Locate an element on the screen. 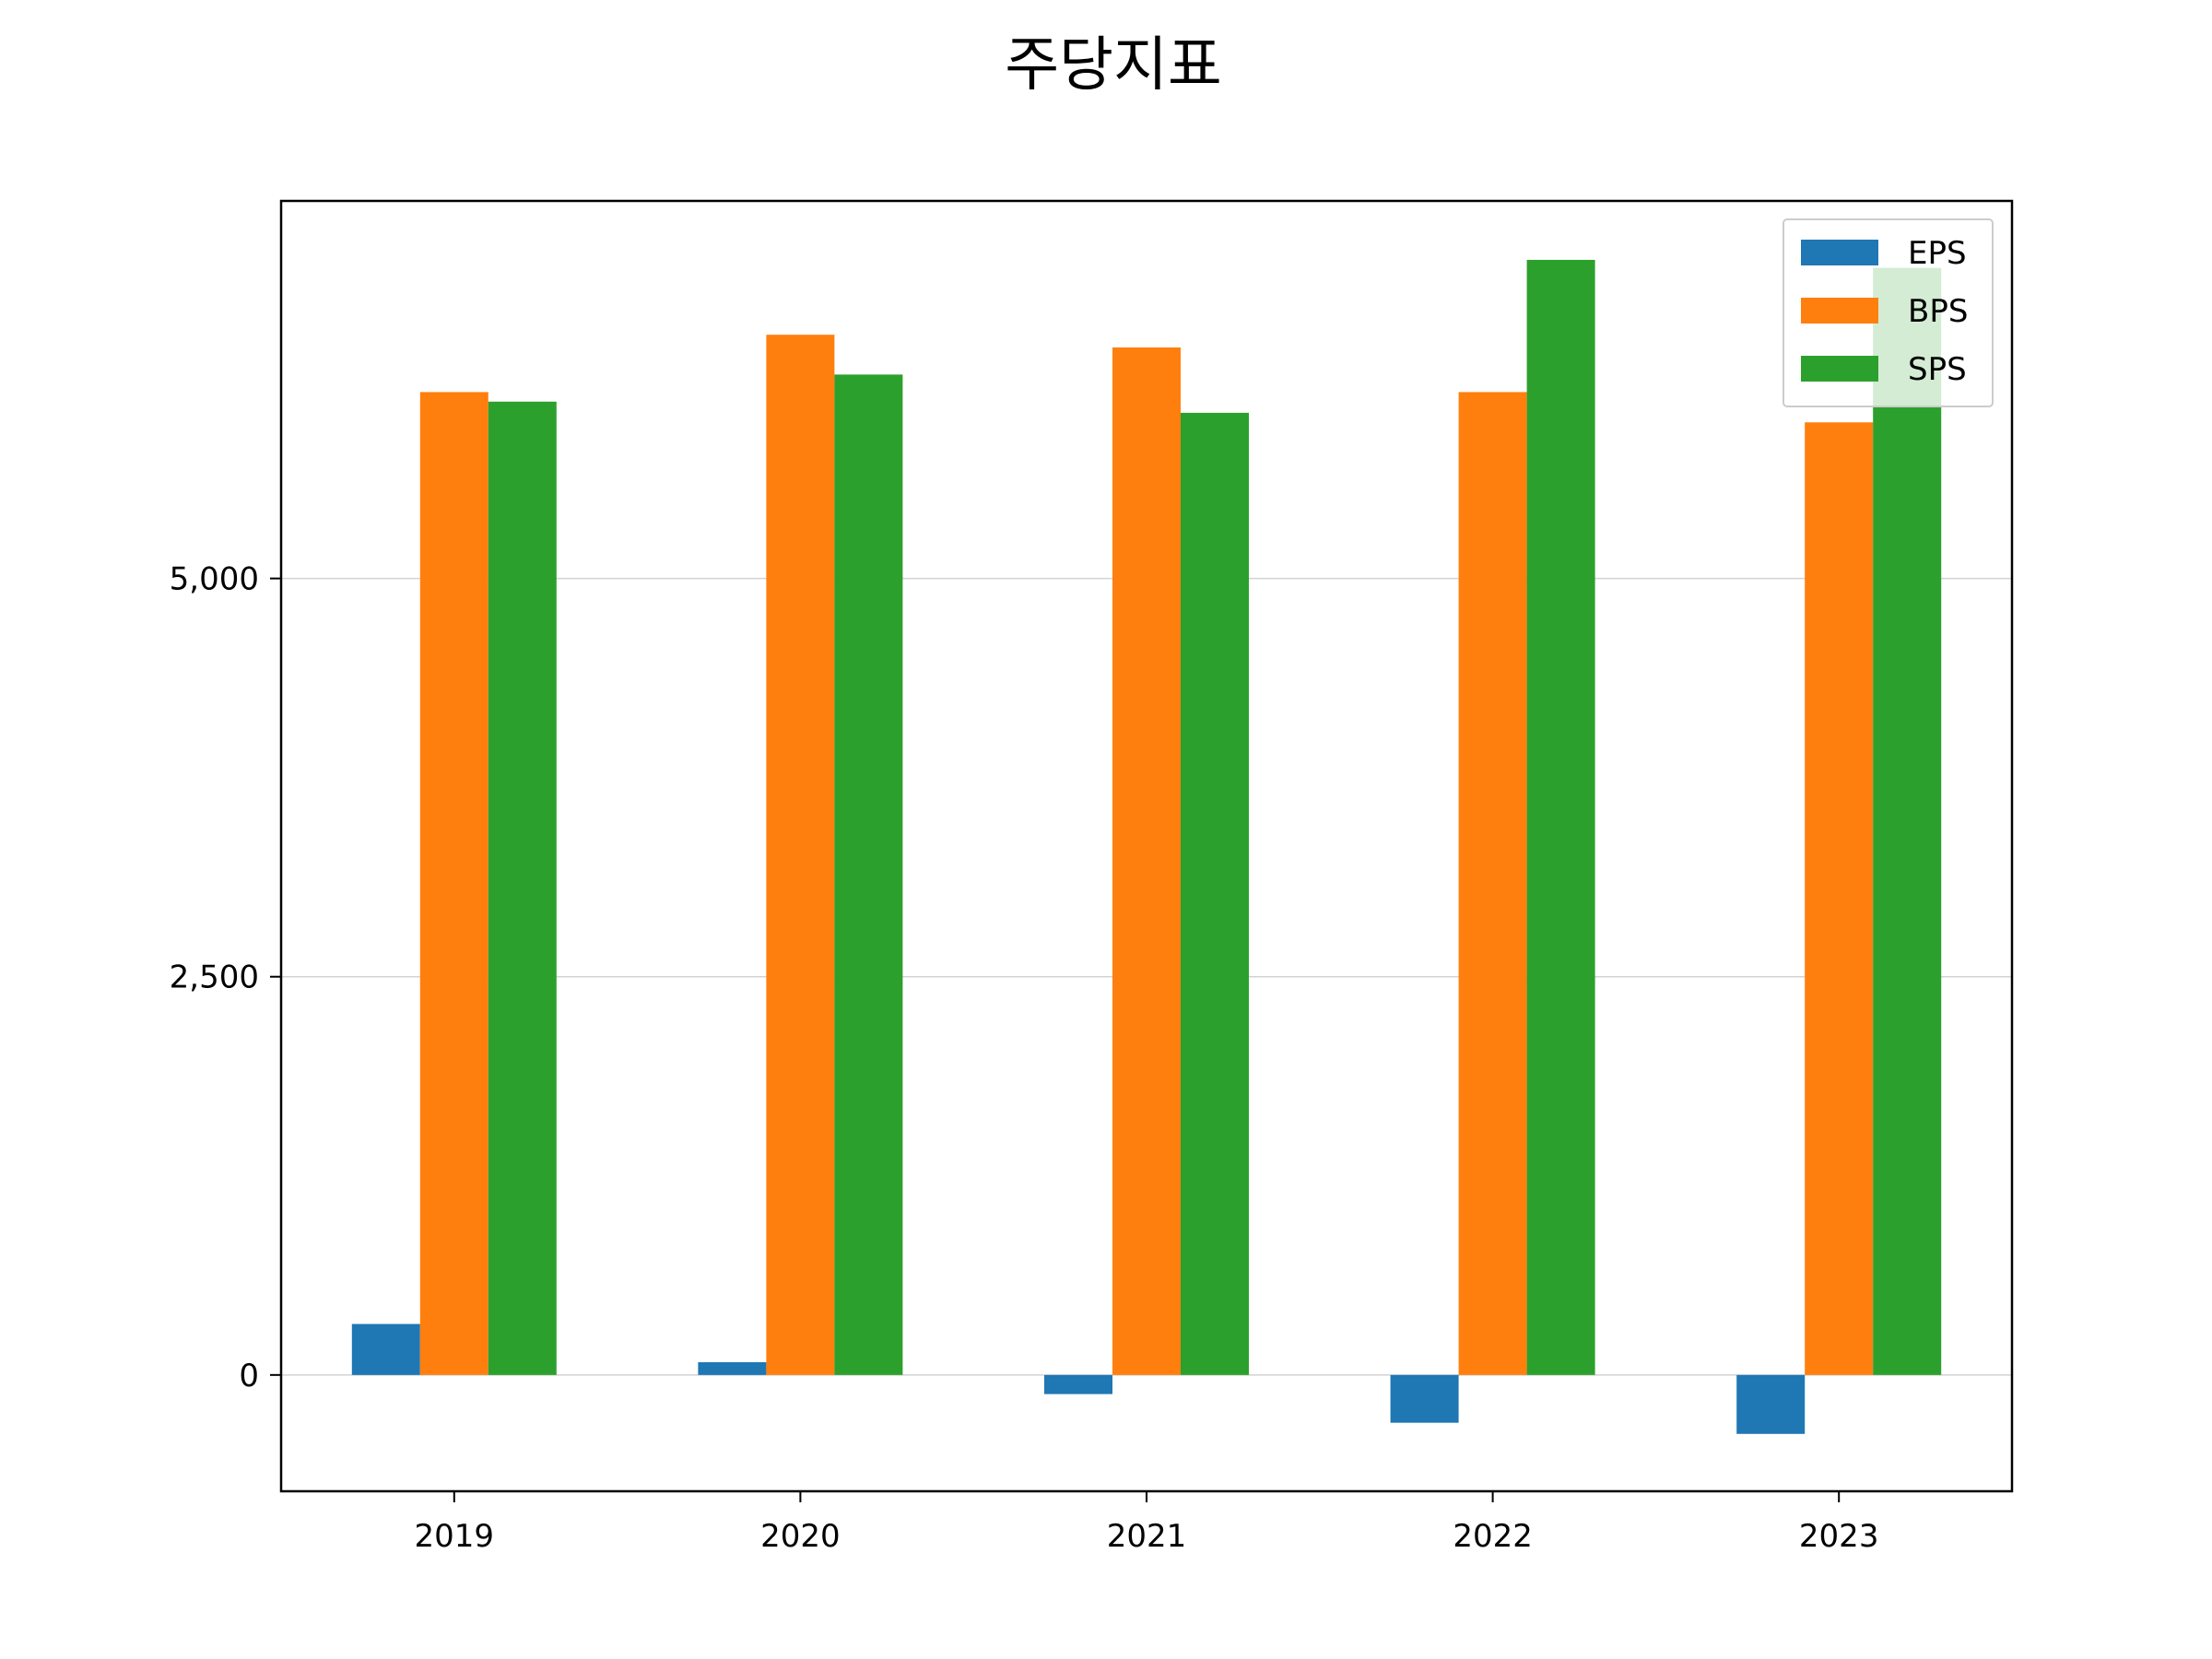 The width and height of the screenshot is (2212, 1659). x-tick-label: 2021 is located at coordinates (1147, 1536).